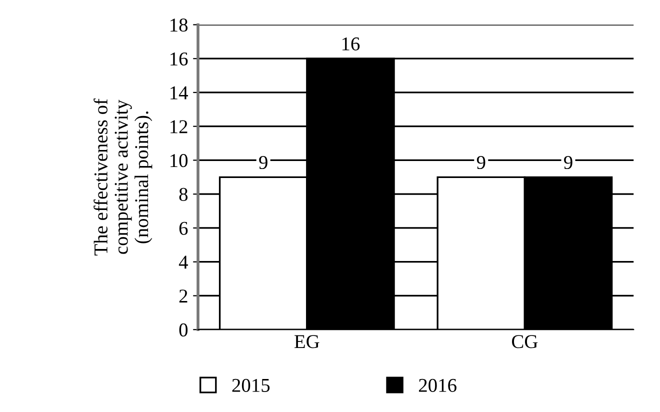  I want to click on legend-label: 2015, so click(251, 385).